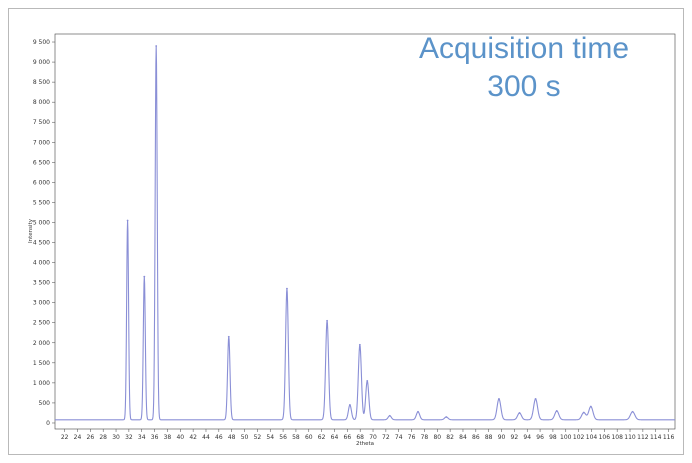 The image size is (692, 463). What do you see at coordinates (527, 437) in the screenshot?
I see `x-tick-label: 94` at bounding box center [527, 437].